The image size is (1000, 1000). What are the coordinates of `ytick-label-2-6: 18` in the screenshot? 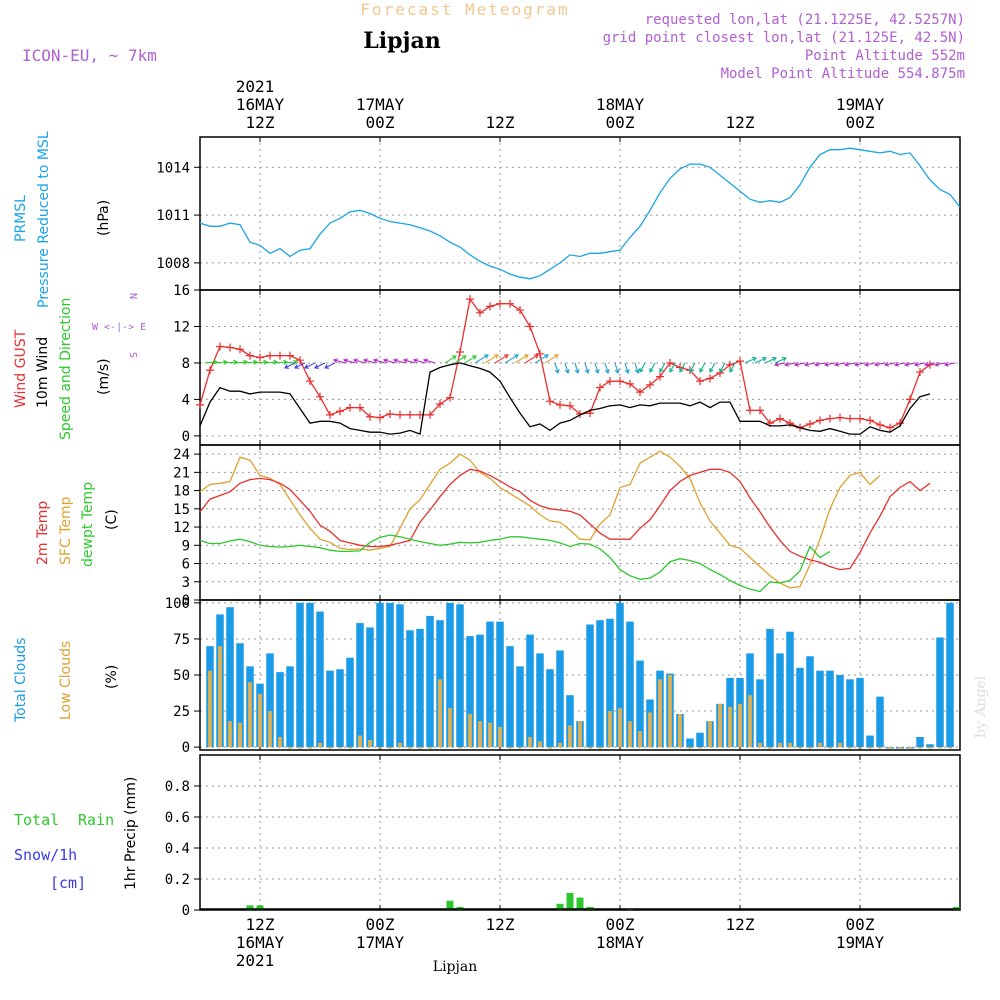 It's located at (181, 492).